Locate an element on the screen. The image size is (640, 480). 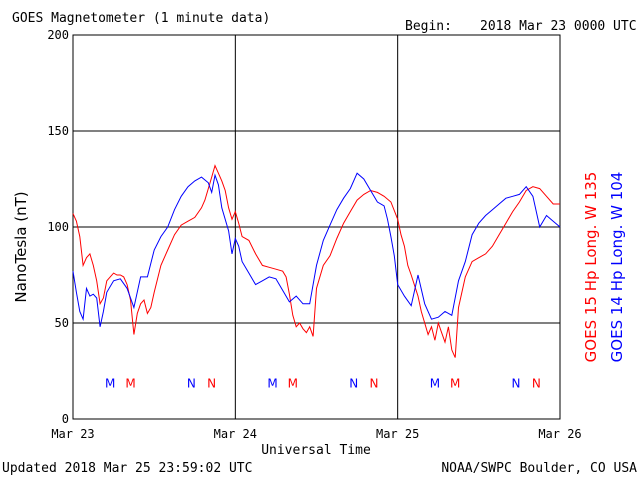
y-tick-label: 0 is located at coordinates (65, 419).